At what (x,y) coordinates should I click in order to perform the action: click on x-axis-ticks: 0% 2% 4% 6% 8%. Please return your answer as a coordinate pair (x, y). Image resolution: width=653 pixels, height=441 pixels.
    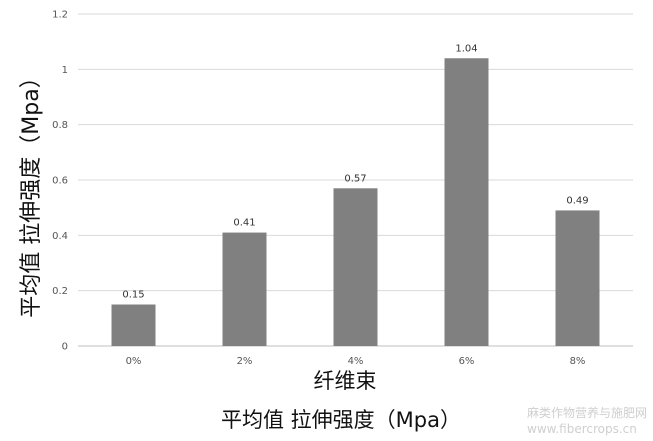
    Looking at the image, I should click on (356, 361).